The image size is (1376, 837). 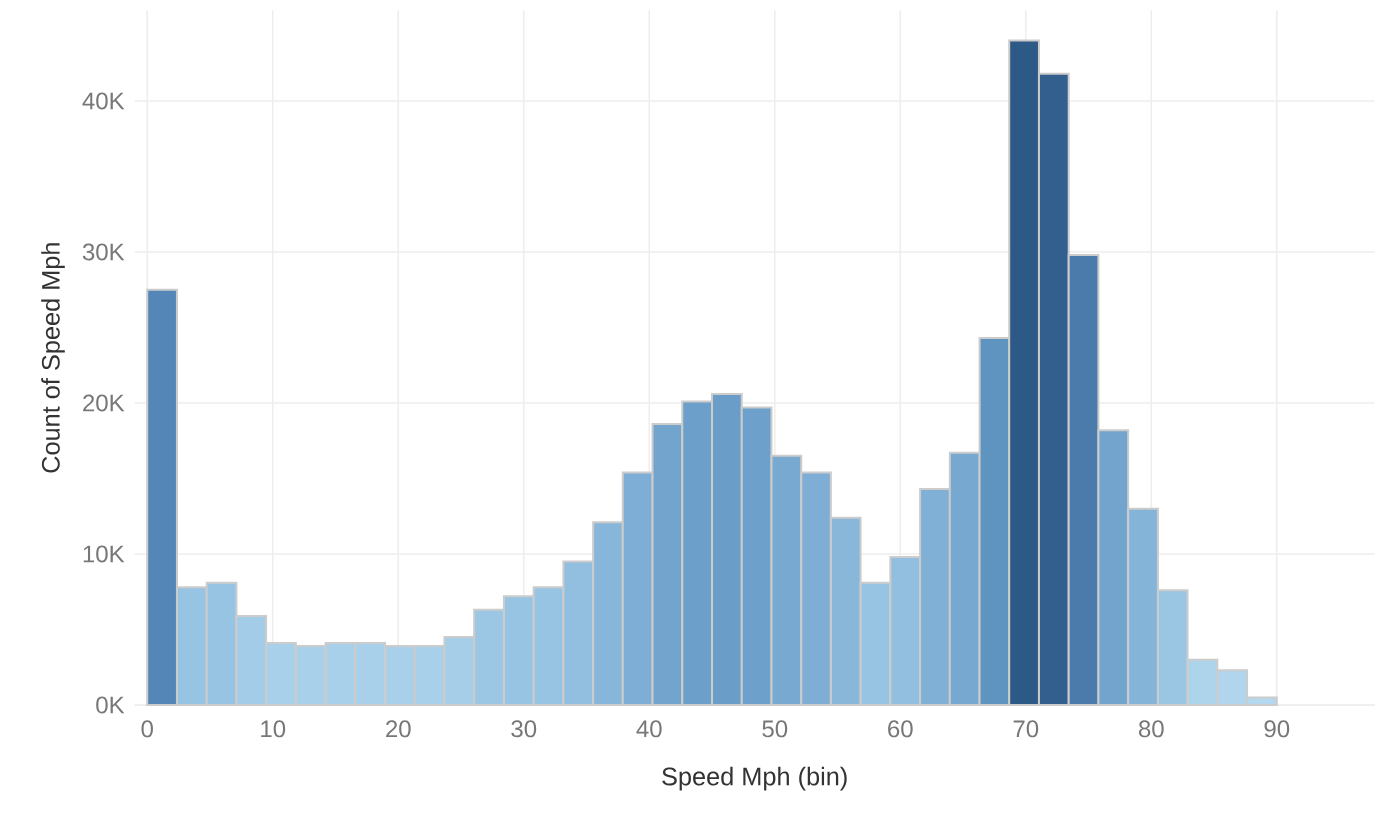 I want to click on y-tick-label: 40K, so click(x=103, y=101).